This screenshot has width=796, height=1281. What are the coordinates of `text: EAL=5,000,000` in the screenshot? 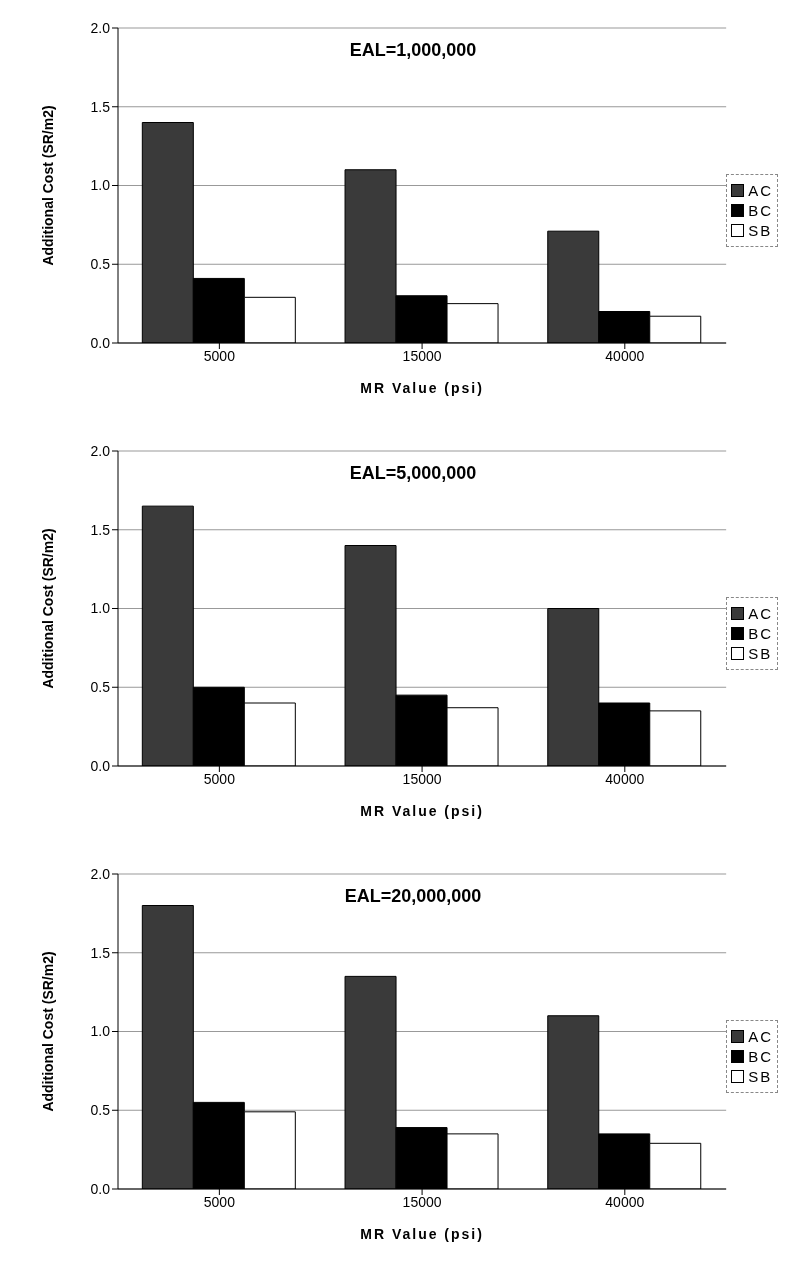 It's located at (413, 473).